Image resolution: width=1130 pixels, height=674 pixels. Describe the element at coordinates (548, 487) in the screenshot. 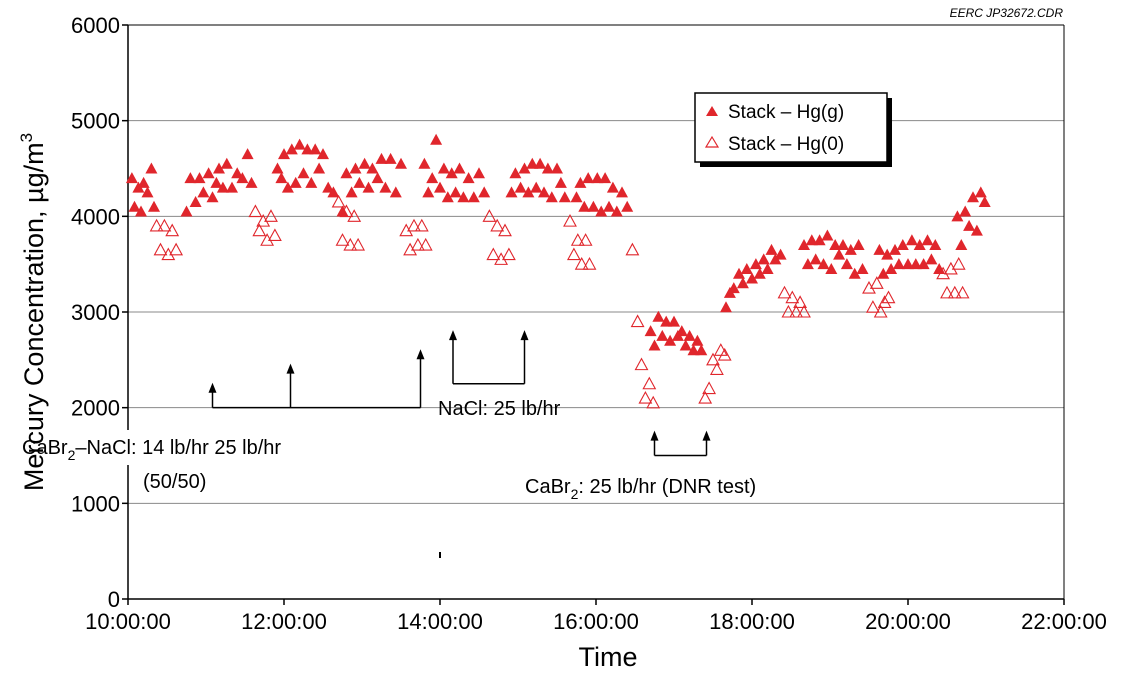

I see `annotation-cabr2-part1: CaBr` at that location.